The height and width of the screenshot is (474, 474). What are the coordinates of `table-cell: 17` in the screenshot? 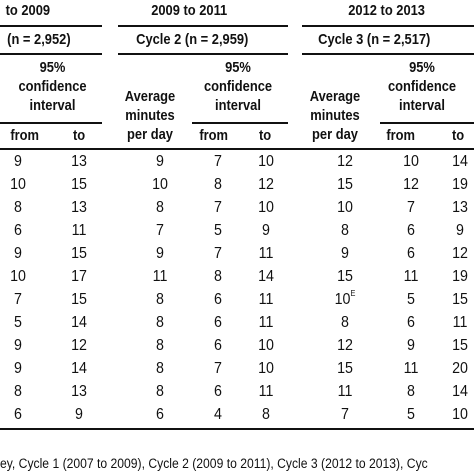 It's located at (79, 276).